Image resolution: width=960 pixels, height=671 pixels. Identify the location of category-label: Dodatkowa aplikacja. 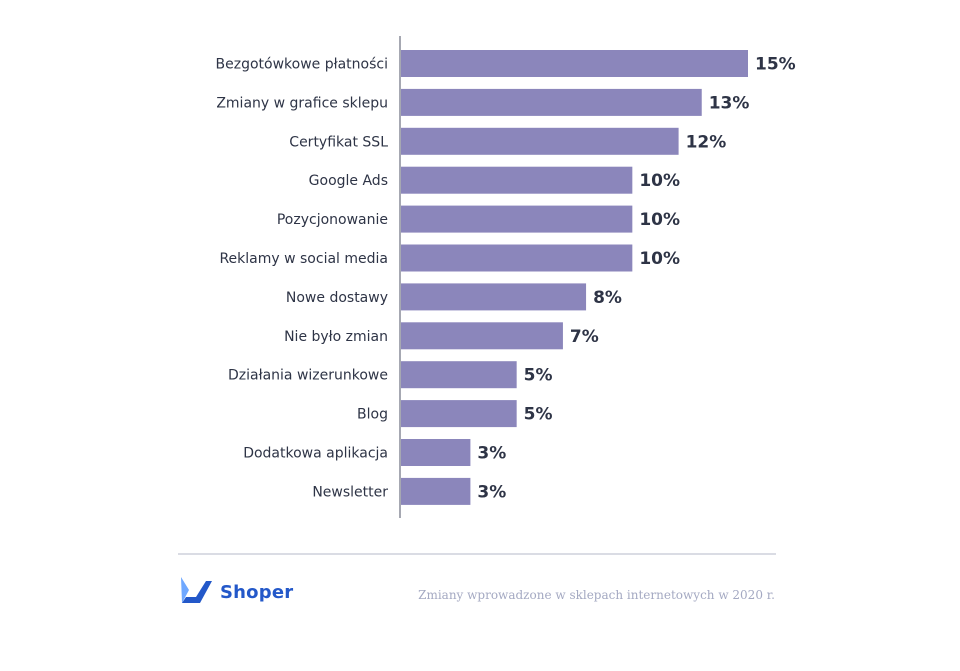
(315, 454).